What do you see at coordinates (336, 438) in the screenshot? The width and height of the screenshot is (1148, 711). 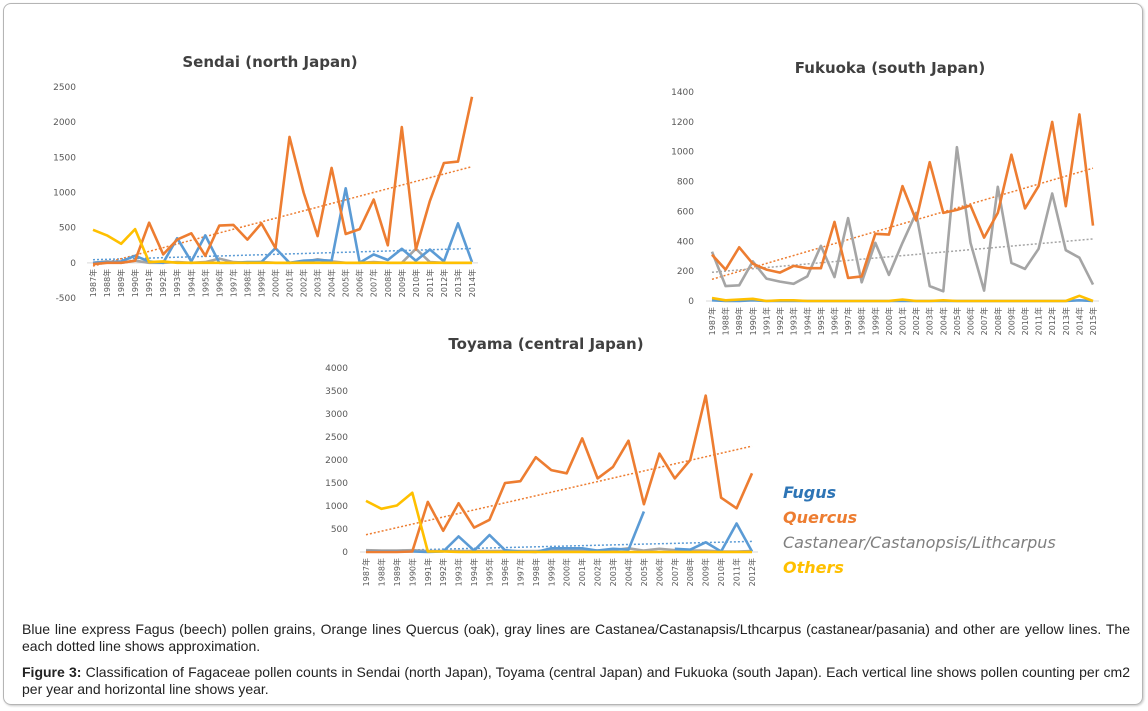 I see `toyama-y-tick: 2500` at bounding box center [336, 438].